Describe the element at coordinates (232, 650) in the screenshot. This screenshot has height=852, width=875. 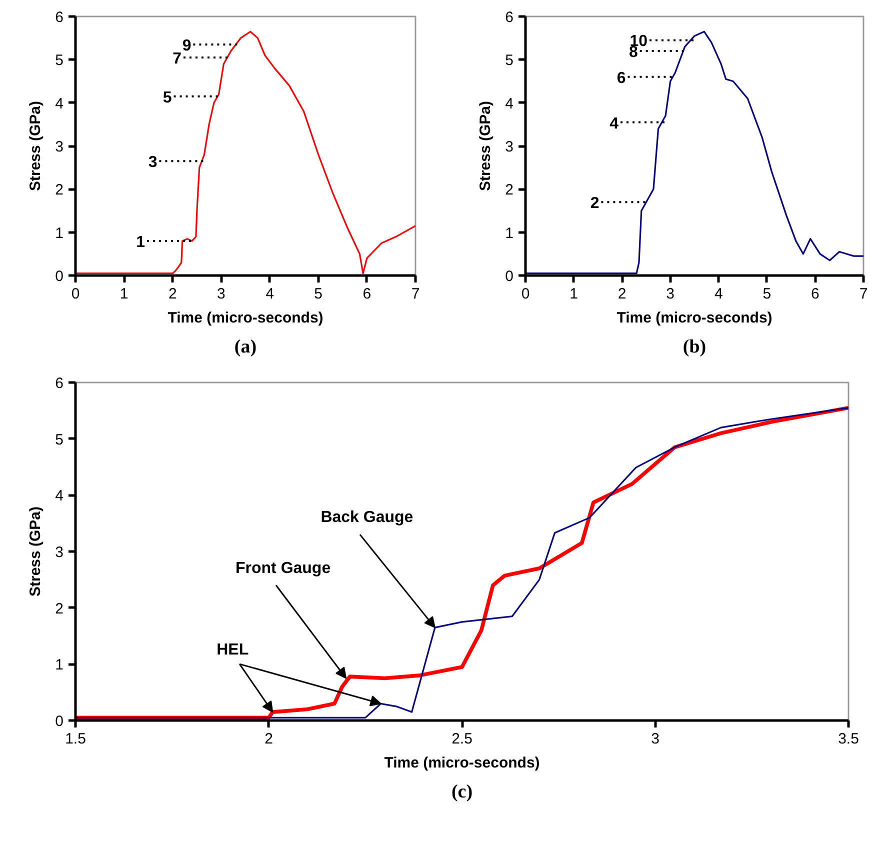
I see `annotation: HEL` at that location.